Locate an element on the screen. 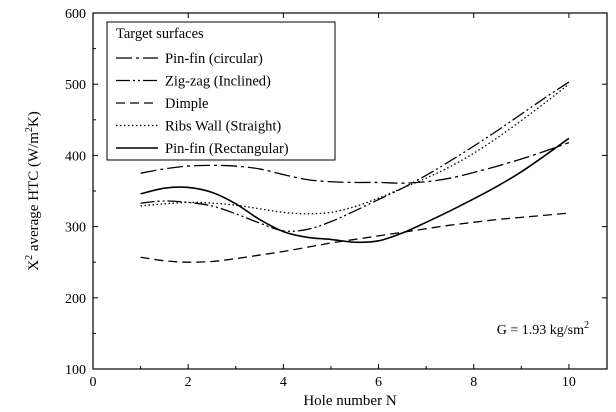  y-tick-label: 200 is located at coordinates (75, 299).